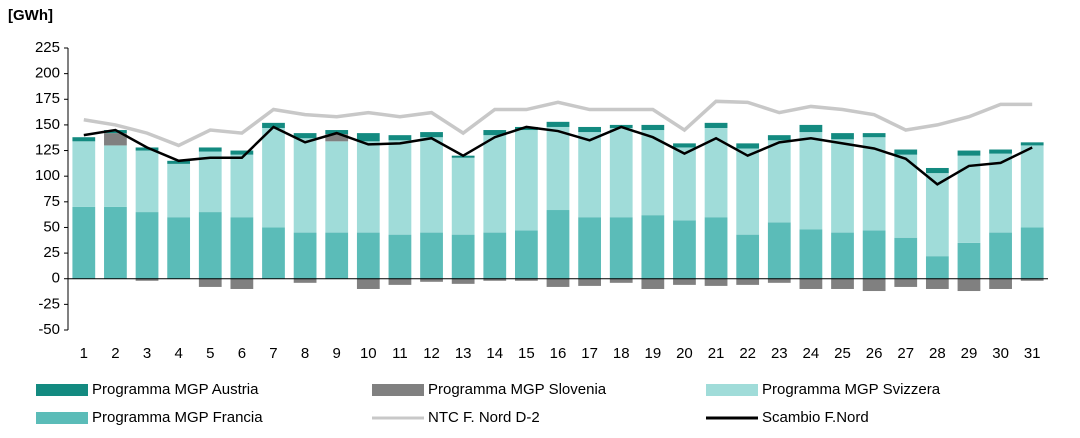 This screenshot has width=1080, height=438. I want to click on x-tick-label: 5, so click(210, 353).